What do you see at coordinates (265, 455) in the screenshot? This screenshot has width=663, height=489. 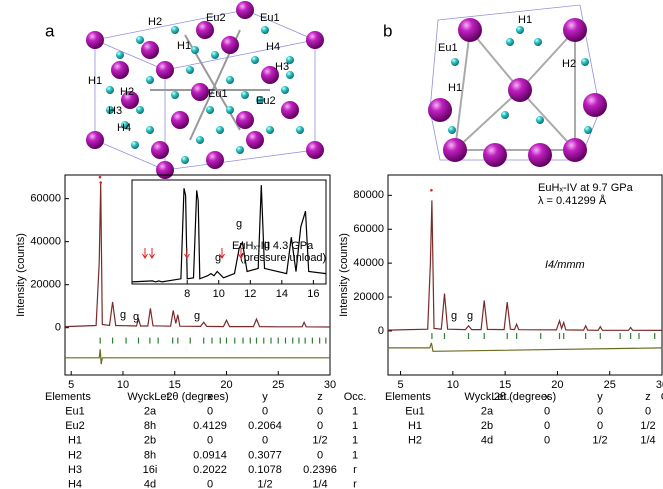 I see `table-cell: 0.3077` at bounding box center [265, 455].